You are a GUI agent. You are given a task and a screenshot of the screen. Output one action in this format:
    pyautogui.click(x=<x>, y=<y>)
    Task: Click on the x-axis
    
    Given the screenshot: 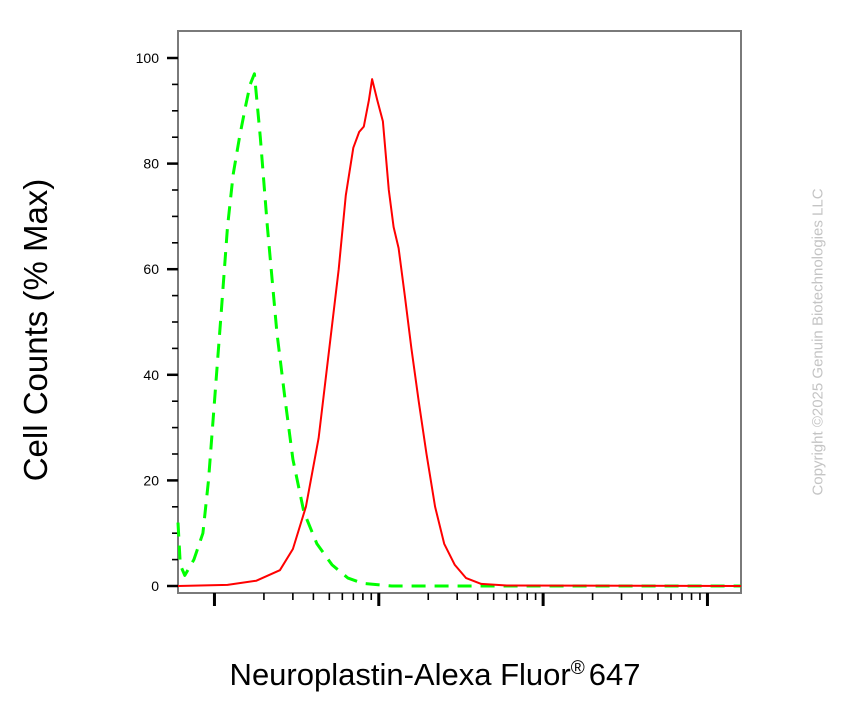 What is the action you would take?
    pyautogui.click(x=460, y=599)
    